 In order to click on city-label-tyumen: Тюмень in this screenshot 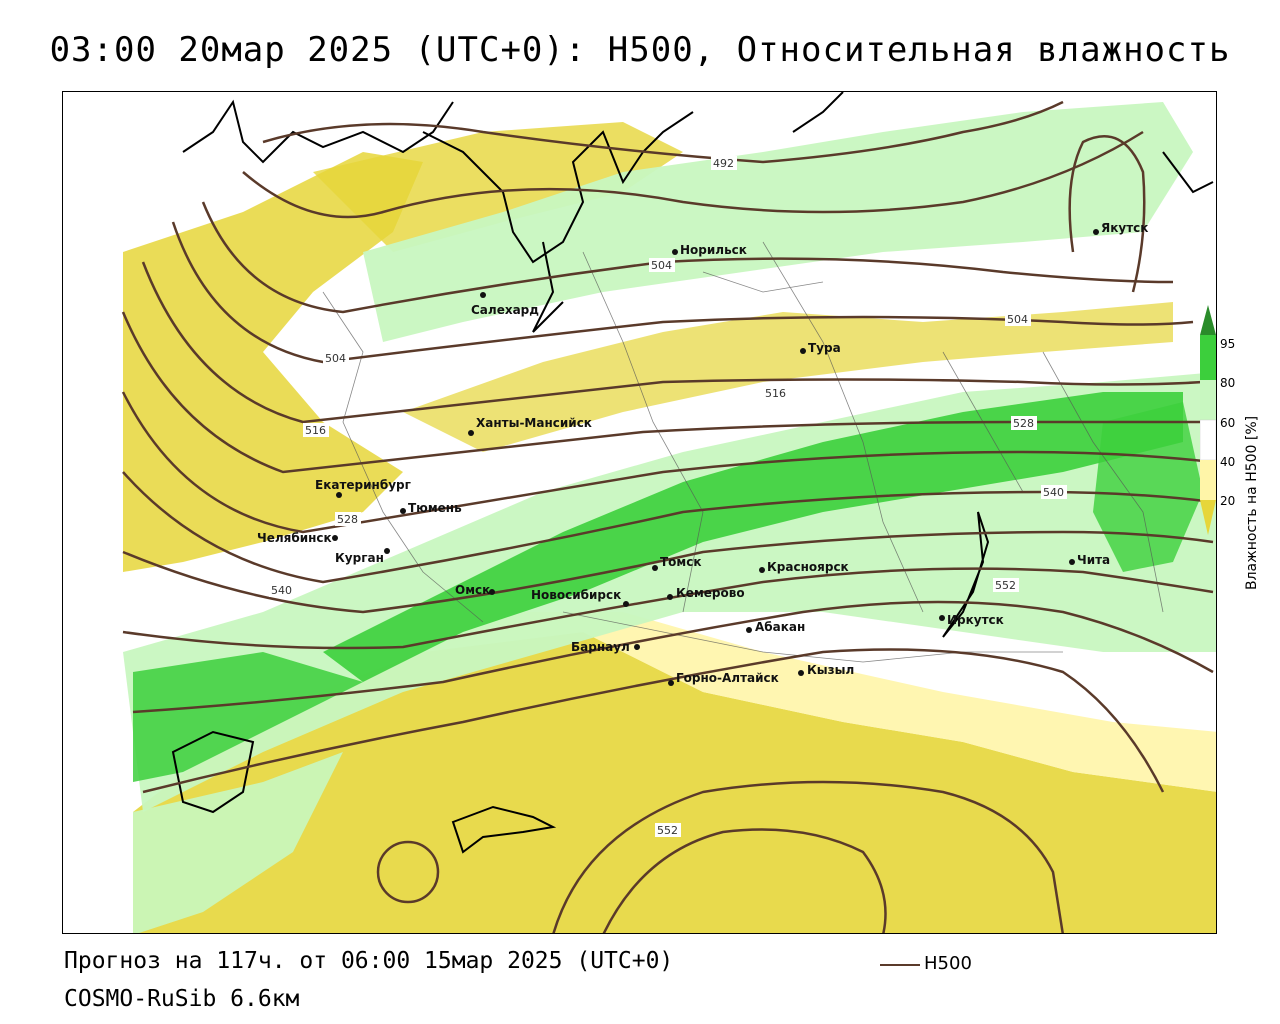, I will do `click(435, 508)`.